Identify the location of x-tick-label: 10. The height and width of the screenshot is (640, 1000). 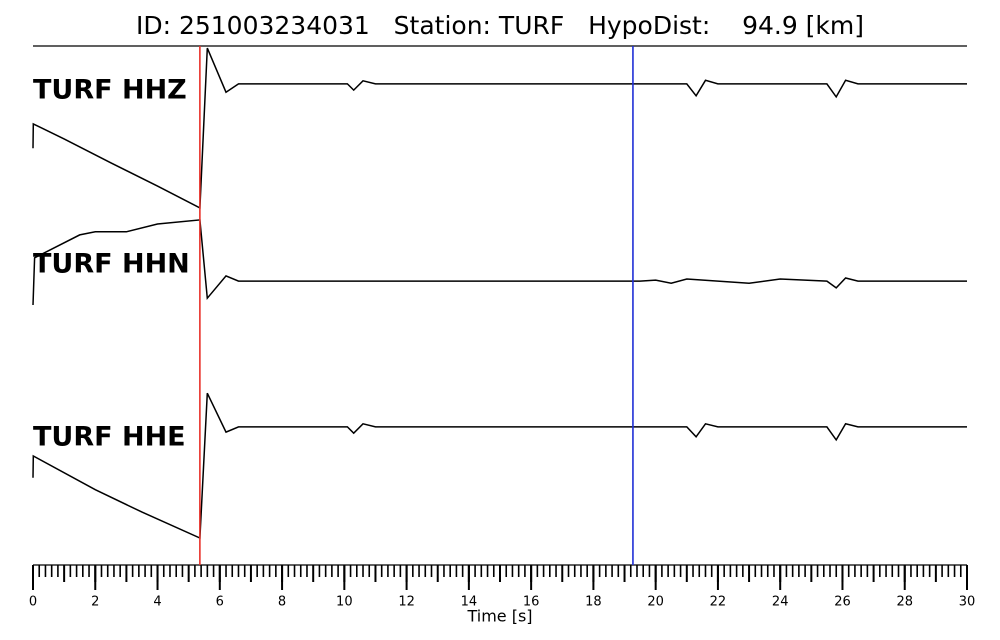
(344, 602).